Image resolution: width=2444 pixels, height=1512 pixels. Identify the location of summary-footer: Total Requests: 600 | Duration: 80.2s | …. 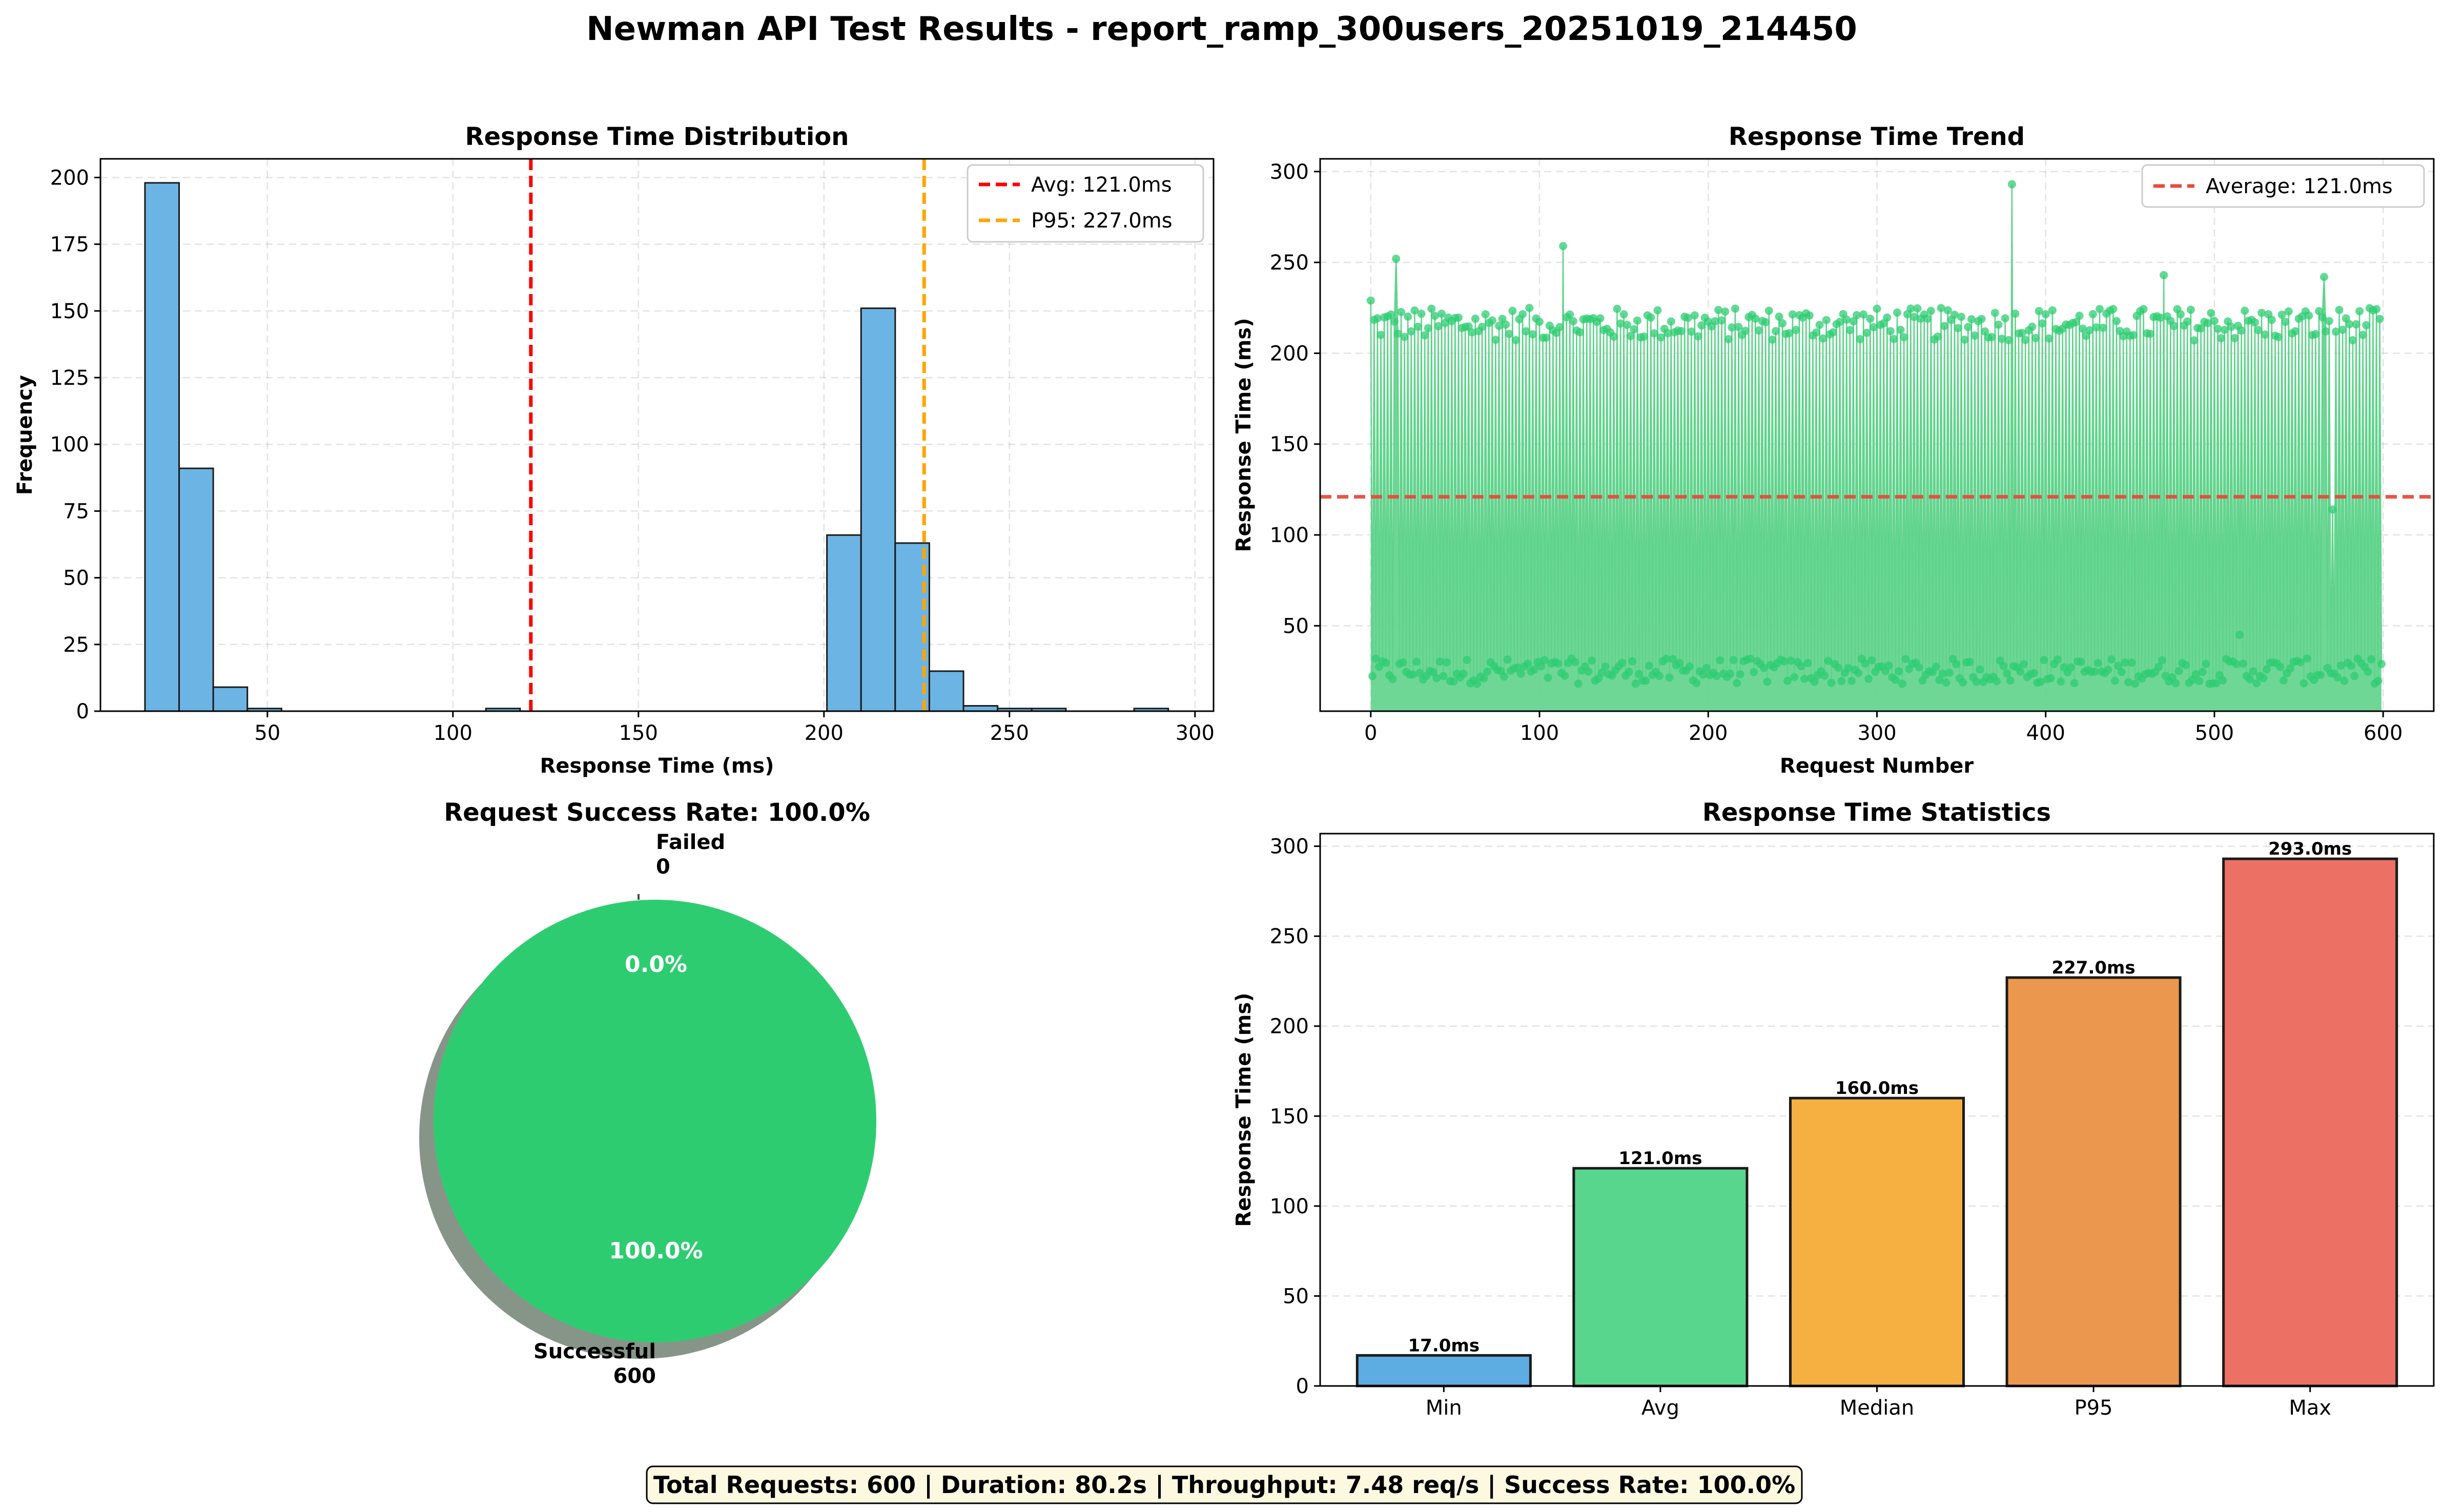
(1224, 1484).